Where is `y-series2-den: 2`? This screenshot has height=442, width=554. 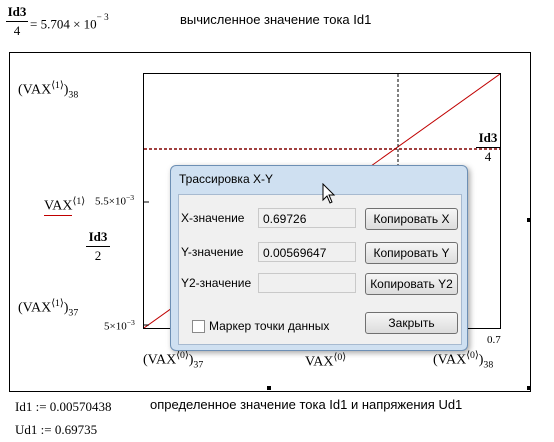
y-series2-den: 2 is located at coordinates (98, 255).